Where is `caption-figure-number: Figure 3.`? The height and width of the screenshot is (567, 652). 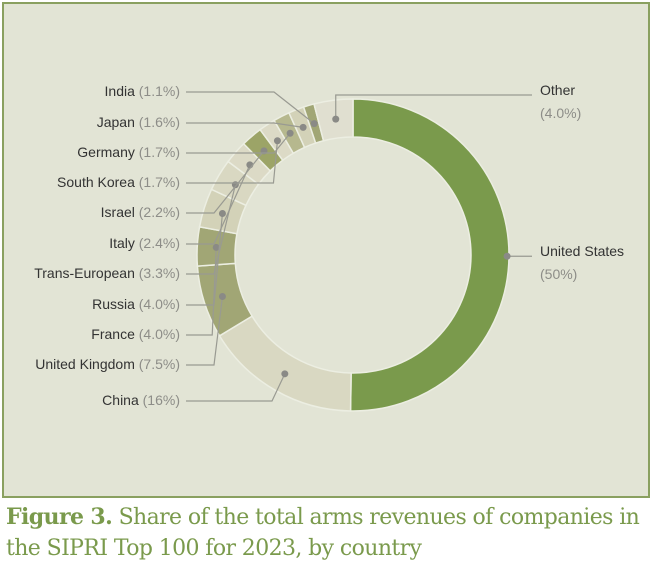 caption-figure-number: Figure 3. is located at coordinates (59, 517).